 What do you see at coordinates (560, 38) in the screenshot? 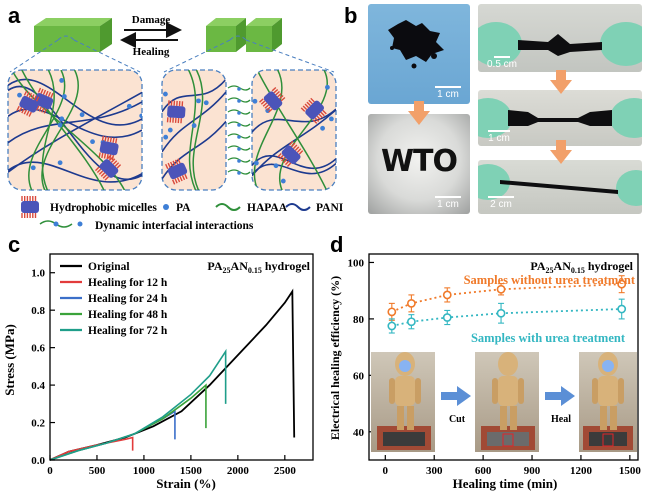
I see `photo-strip-healed: 0.5 cm` at bounding box center [560, 38].